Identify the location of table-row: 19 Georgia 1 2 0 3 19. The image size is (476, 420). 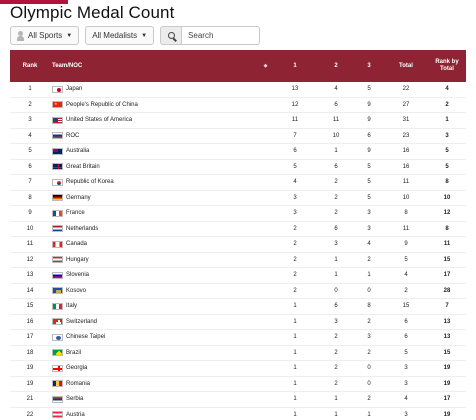
(238, 369).